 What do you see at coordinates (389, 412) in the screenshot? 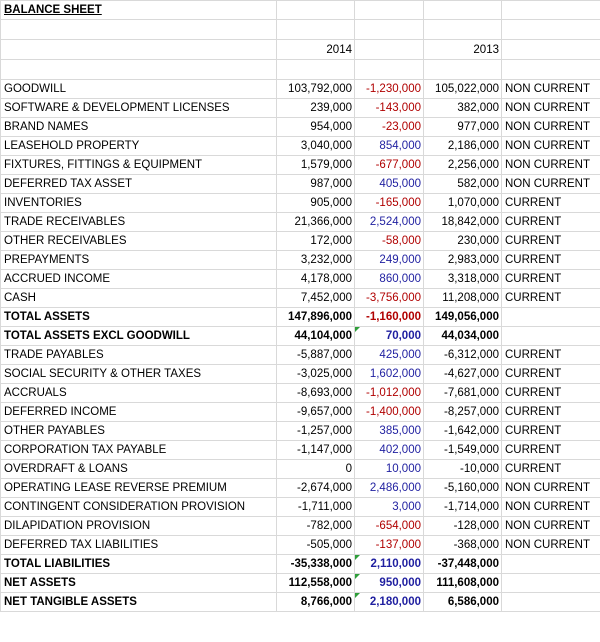
I see `change-value: -1,400,000` at bounding box center [389, 412].